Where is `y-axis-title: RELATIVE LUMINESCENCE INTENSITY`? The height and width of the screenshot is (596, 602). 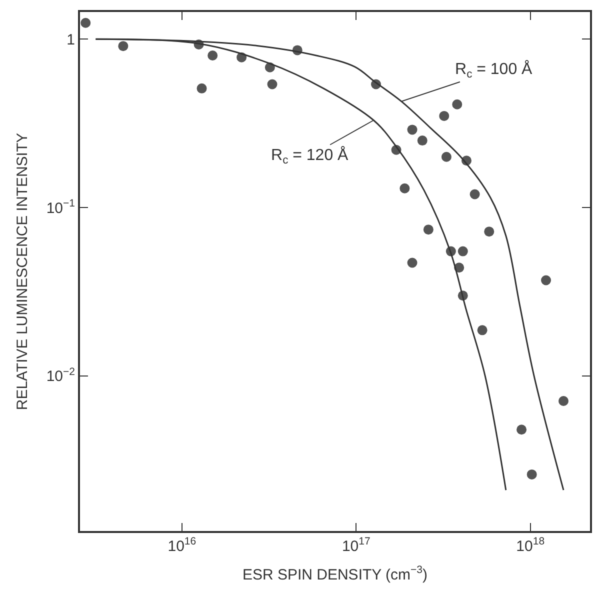 y-axis-title: RELATIVE LUMINESCENCE INTENSITY is located at coordinates (23, 271).